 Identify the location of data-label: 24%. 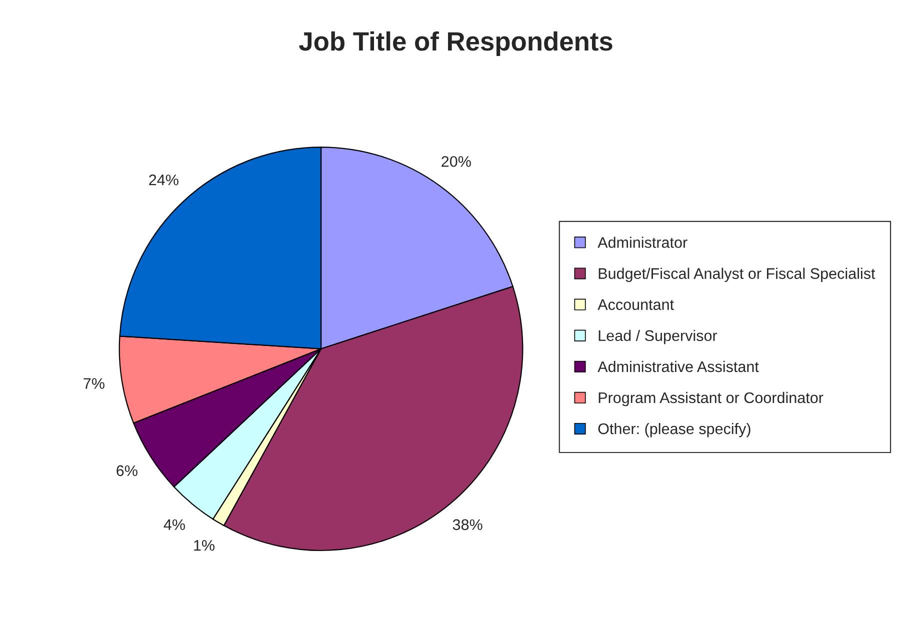
(163, 180).